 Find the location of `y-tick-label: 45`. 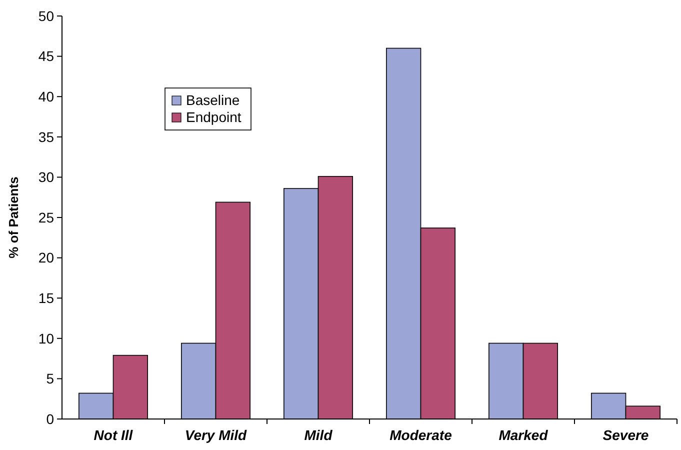

y-tick-label: 45 is located at coordinates (46, 56).